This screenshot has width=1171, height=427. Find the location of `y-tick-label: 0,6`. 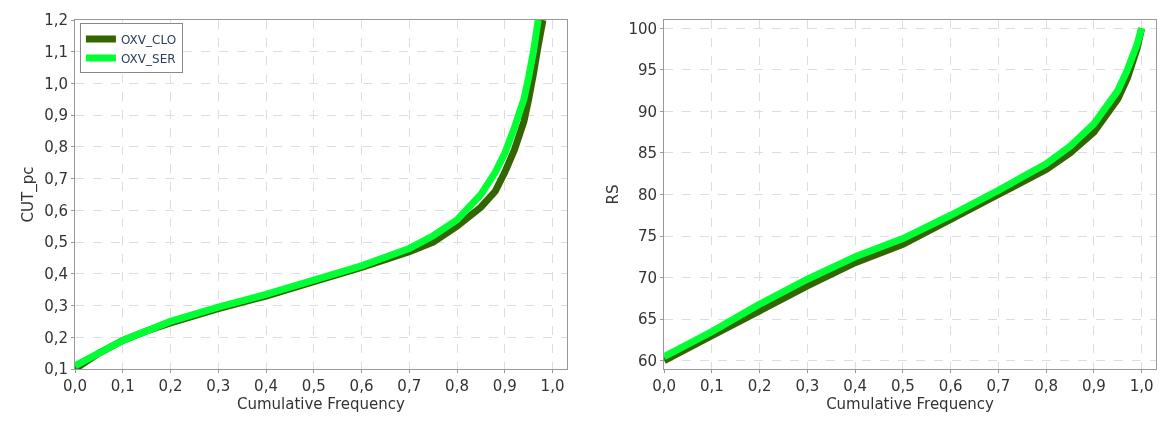

y-tick-label: 0,6 is located at coordinates (56, 210).